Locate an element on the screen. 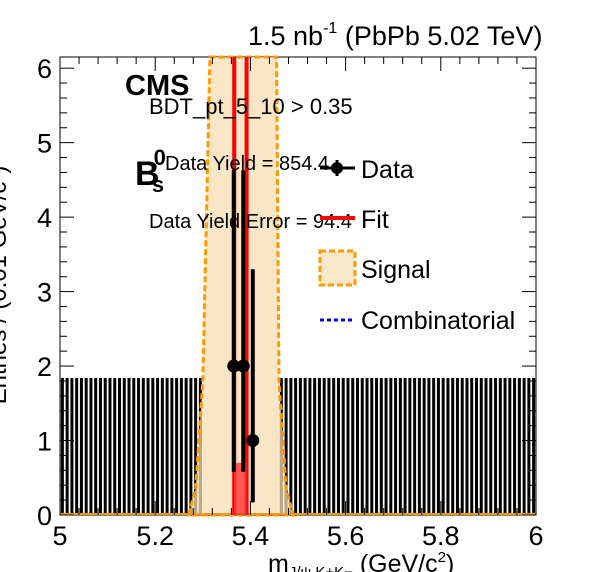 The image size is (596, 572). yield-label: Data Yield = 854.4 is located at coordinates (247, 164).